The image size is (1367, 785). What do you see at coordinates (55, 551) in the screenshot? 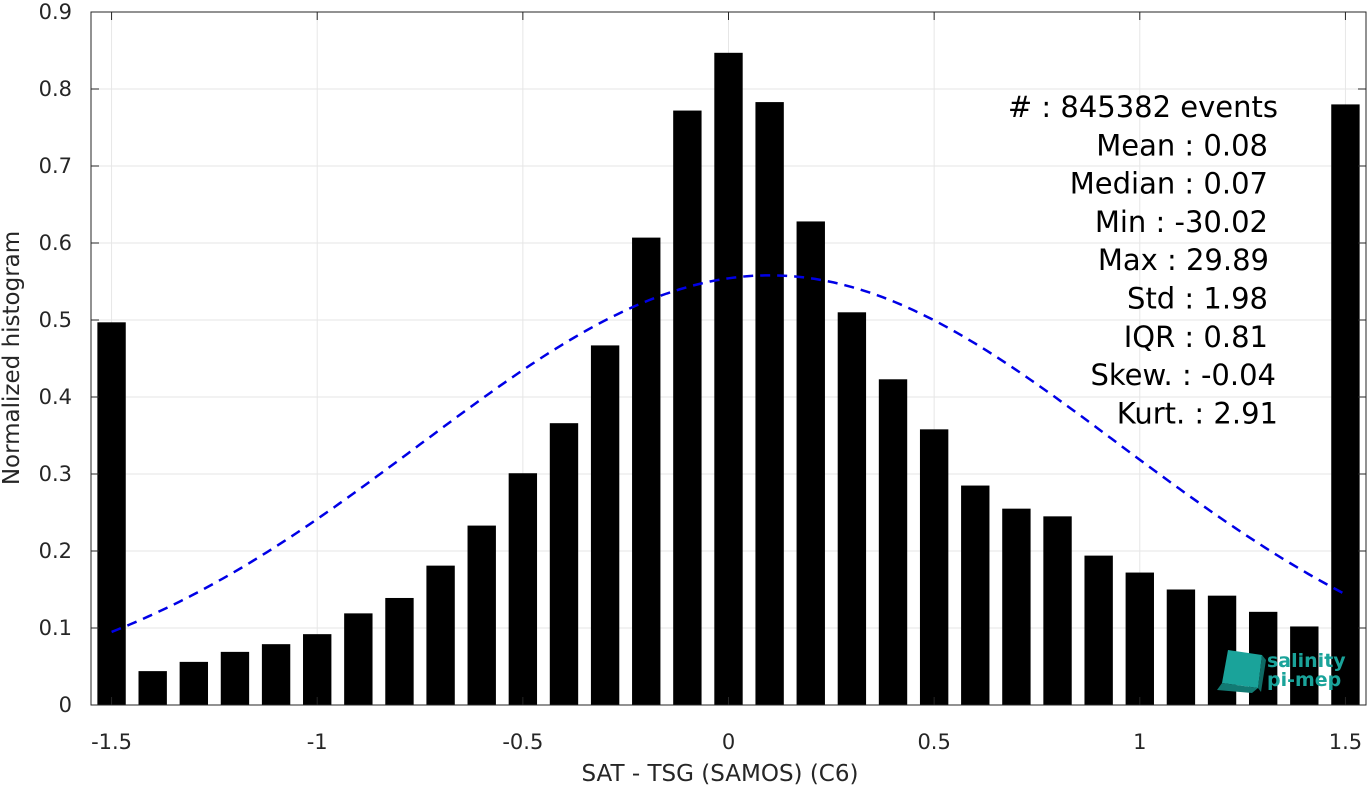
I see `y-tick-label: 0.2` at bounding box center [55, 551].